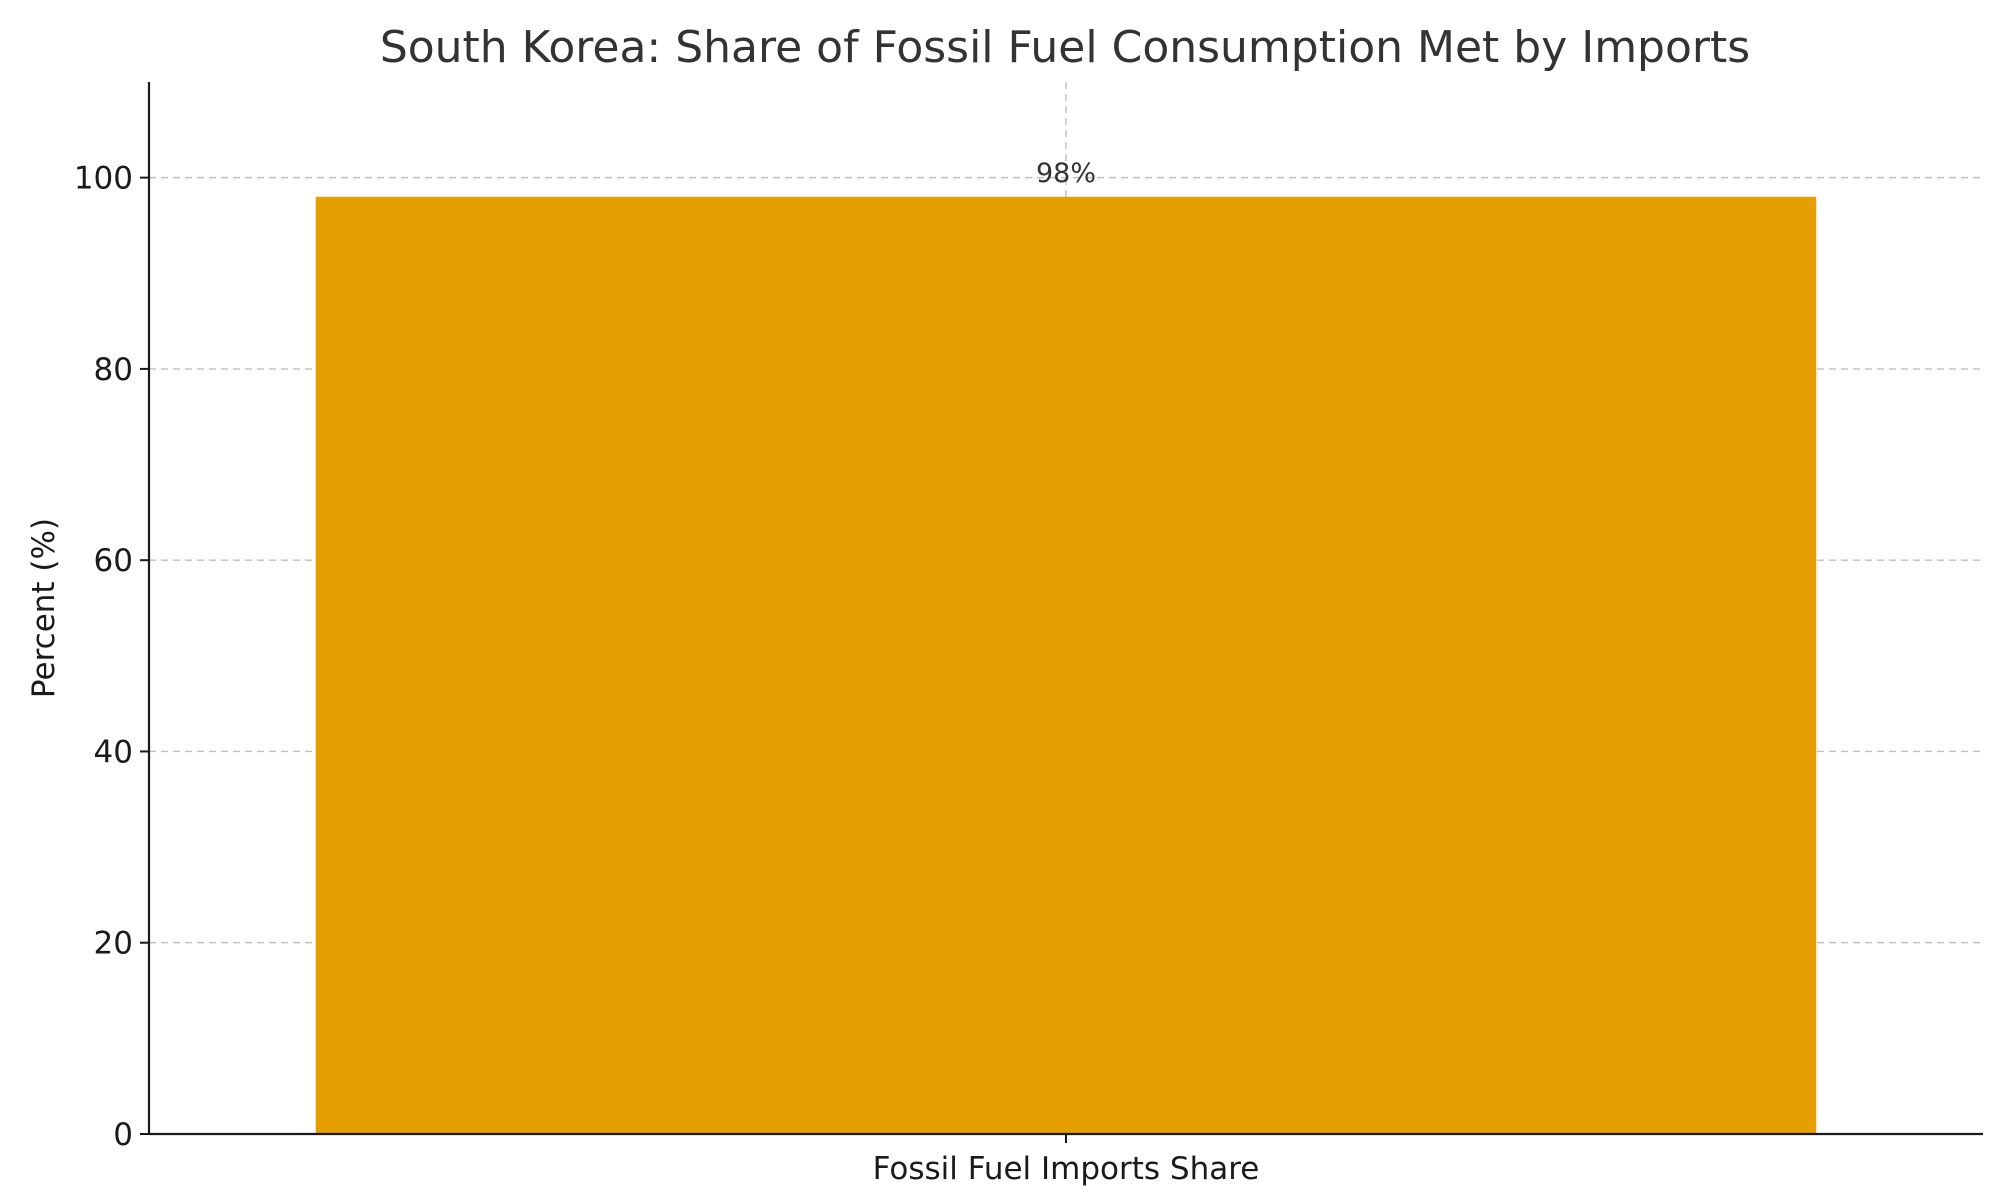  What do you see at coordinates (1066, 1169) in the screenshot?
I see `x-tick-label: Fossil Fuel Imports Share` at bounding box center [1066, 1169].